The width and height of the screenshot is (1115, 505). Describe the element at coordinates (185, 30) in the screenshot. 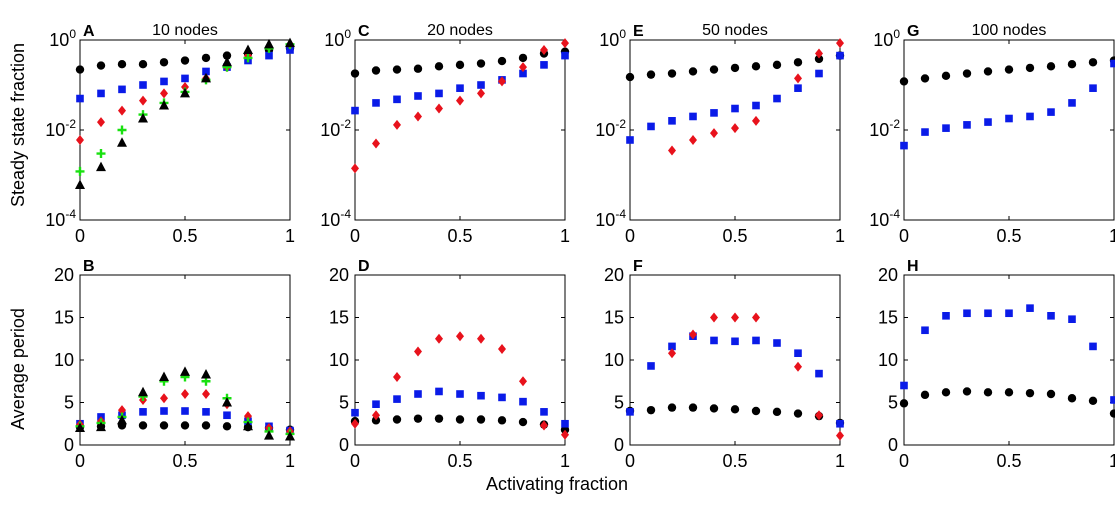

I see `panel-title: 10 nodes` at that location.